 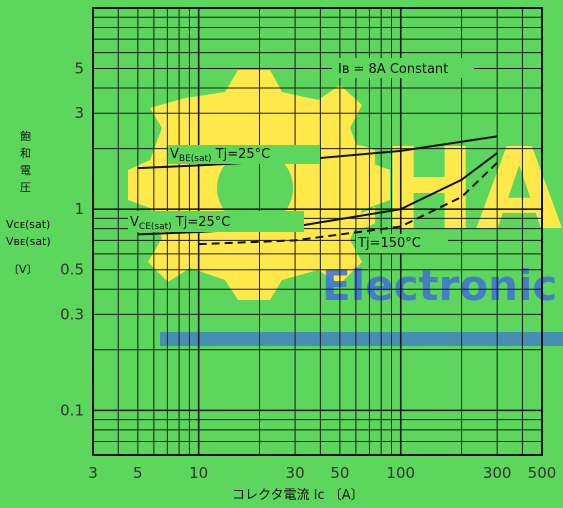 I want to click on y-tick-labels: 5 3 1 0.5 0.3 0.1, so click(x=72, y=240).